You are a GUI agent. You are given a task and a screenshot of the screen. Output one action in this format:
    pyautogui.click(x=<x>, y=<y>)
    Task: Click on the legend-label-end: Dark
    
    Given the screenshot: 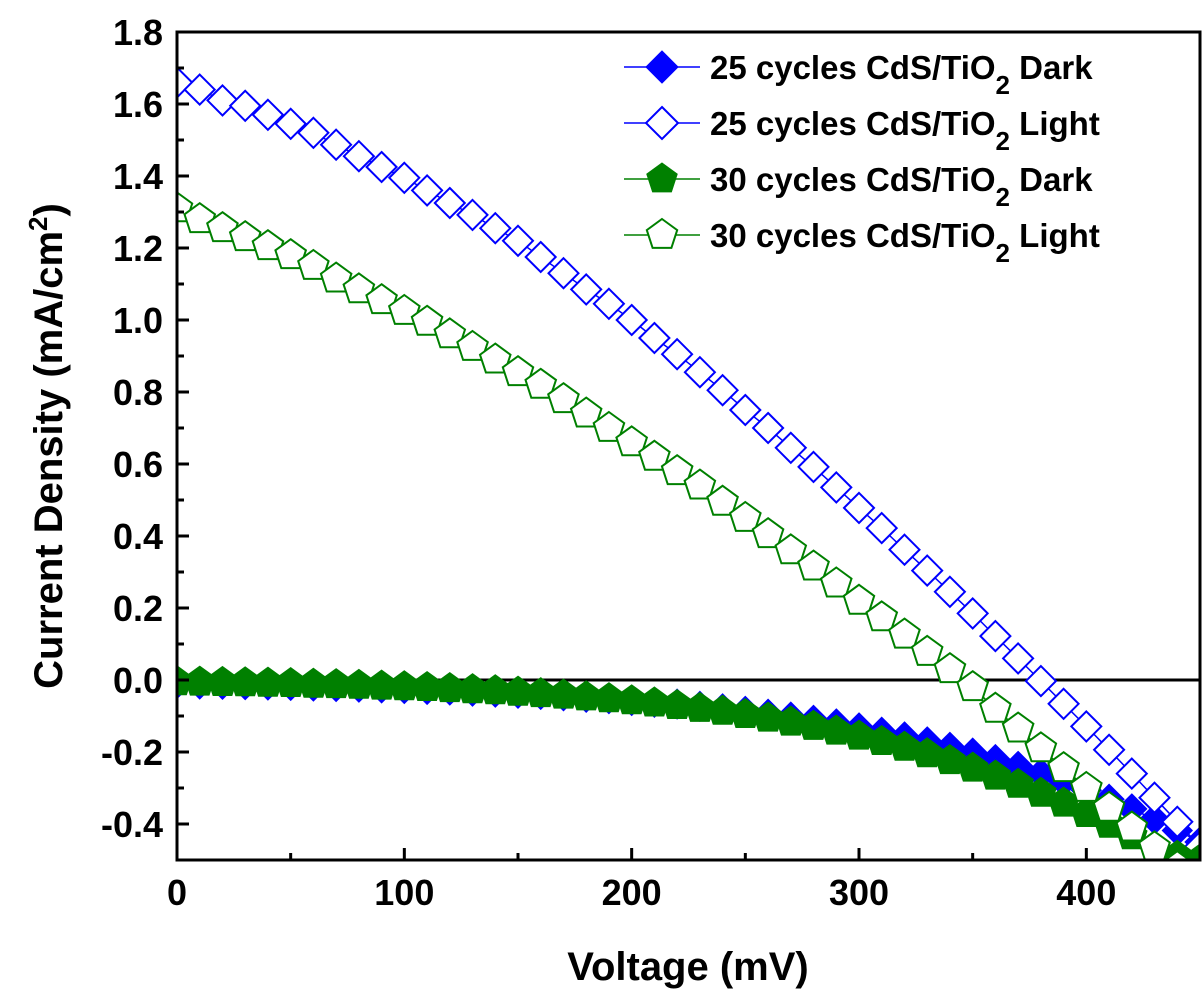 What is the action you would take?
    pyautogui.click(x=1051, y=179)
    